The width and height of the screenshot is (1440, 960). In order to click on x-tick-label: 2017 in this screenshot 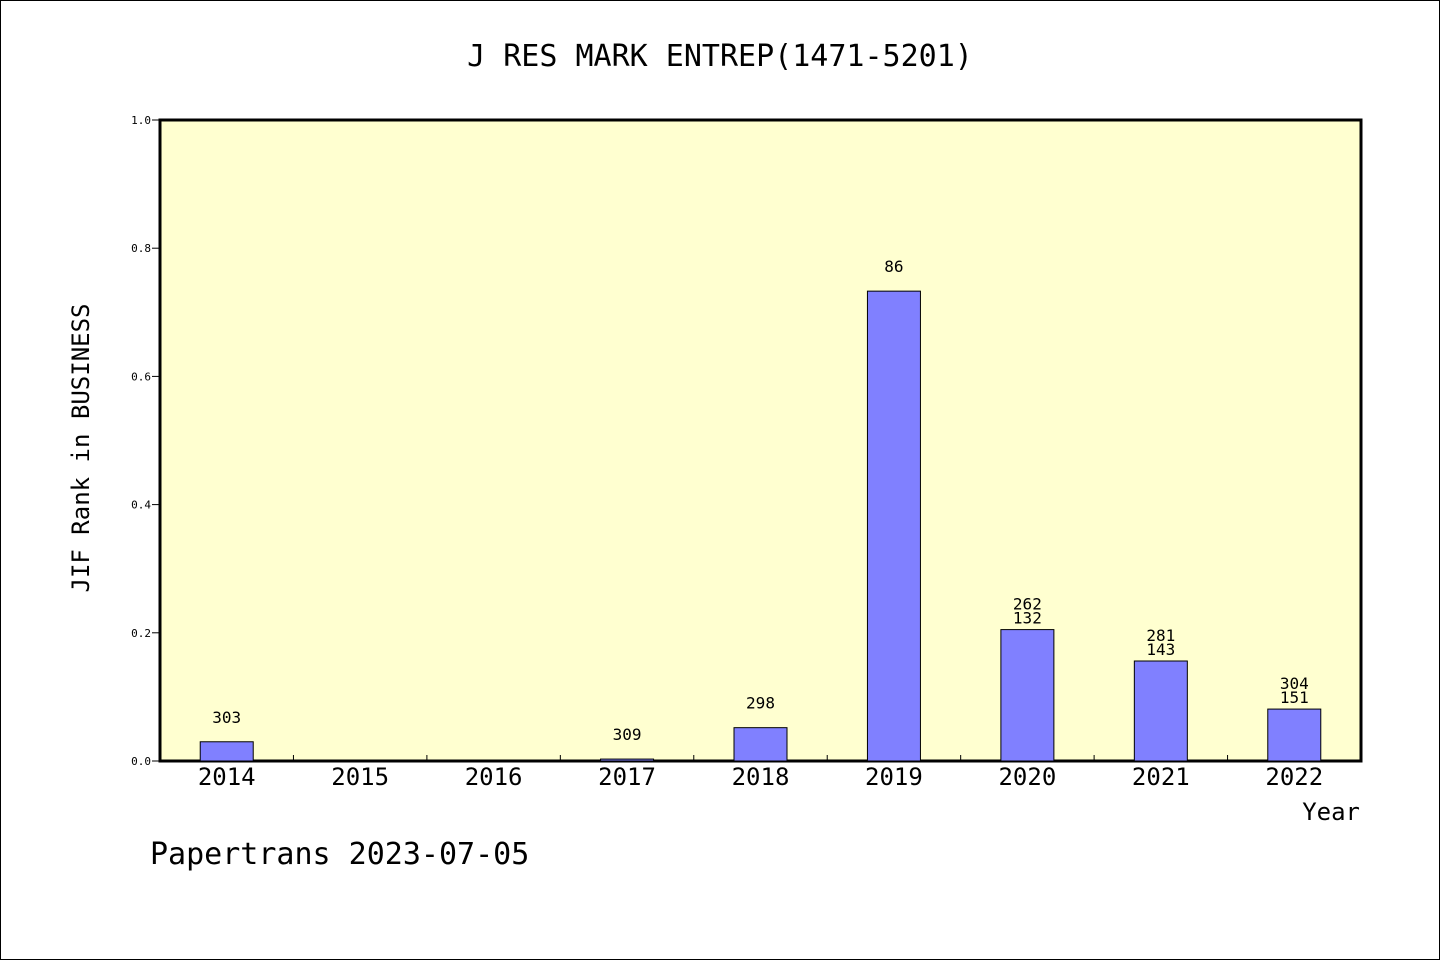, I will do `click(627, 777)`.